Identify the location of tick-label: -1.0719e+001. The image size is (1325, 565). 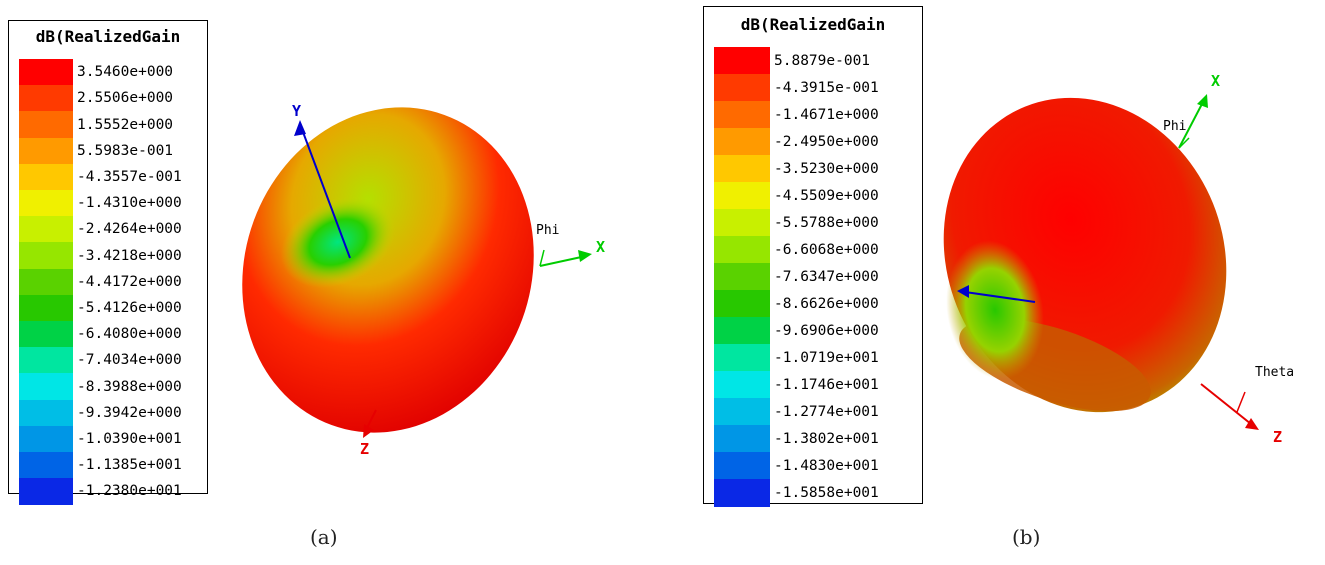
(826, 357).